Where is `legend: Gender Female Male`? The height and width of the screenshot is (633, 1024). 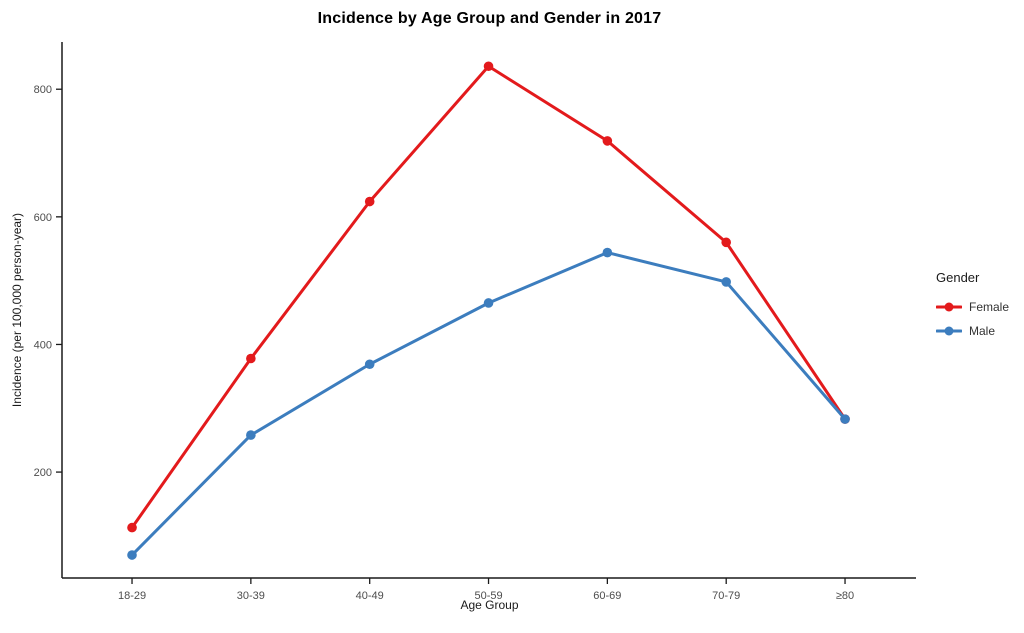
legend: Gender Female Male is located at coordinates (972, 306).